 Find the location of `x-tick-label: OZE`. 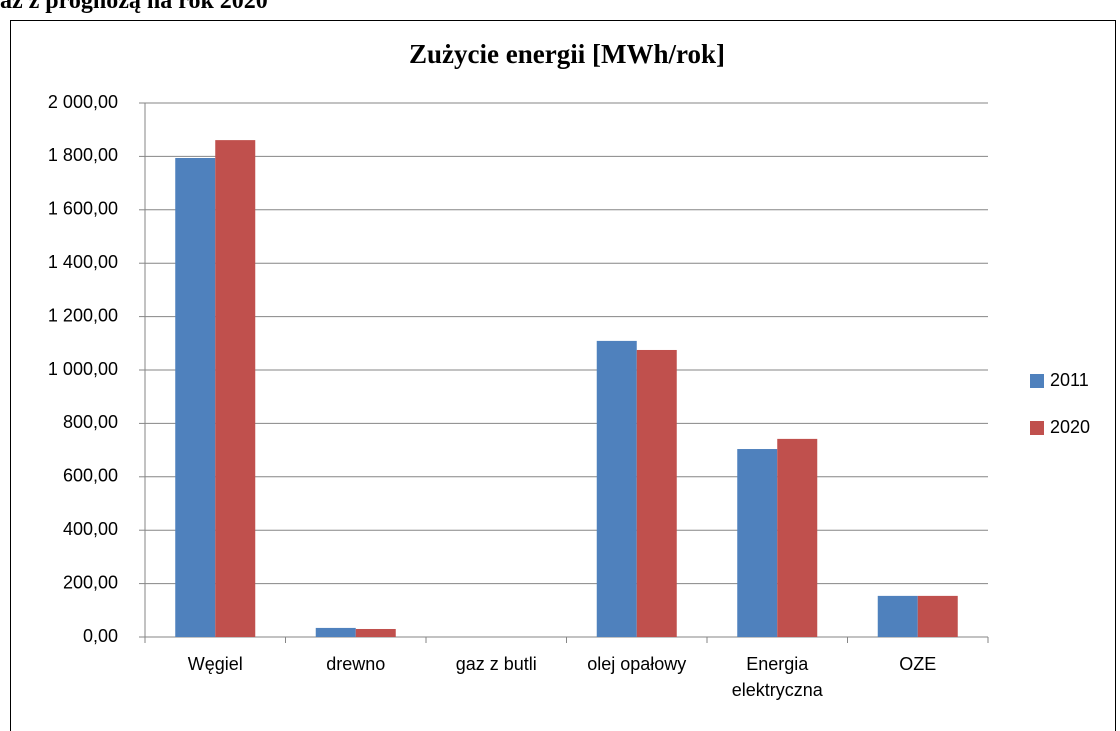

x-tick-label: OZE is located at coordinates (918, 664).